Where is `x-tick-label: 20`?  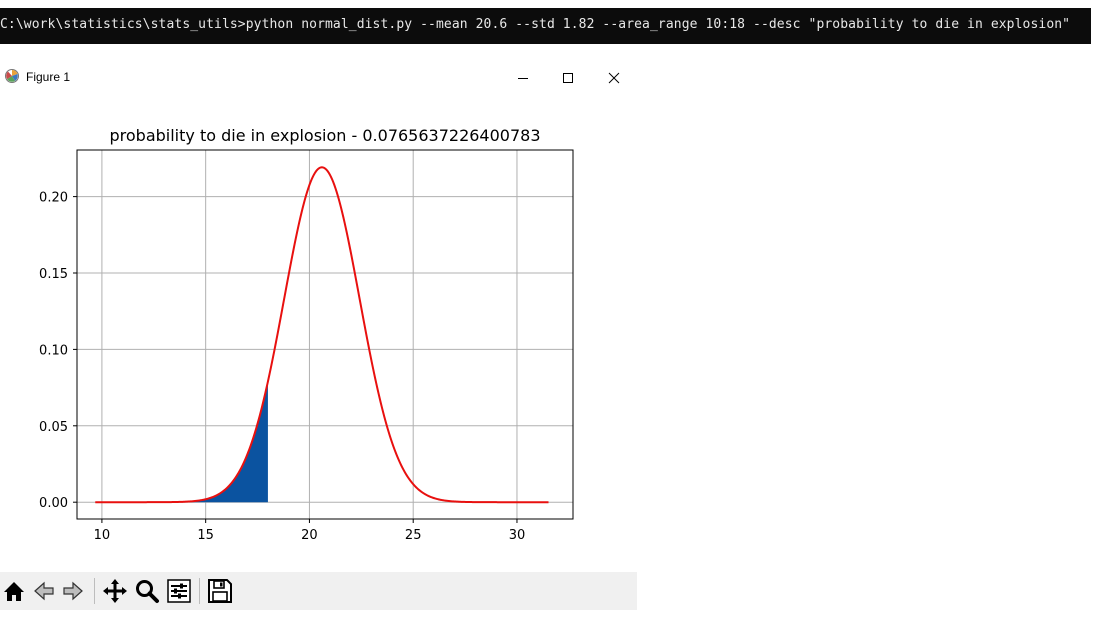 x-tick-label: 20 is located at coordinates (309, 535).